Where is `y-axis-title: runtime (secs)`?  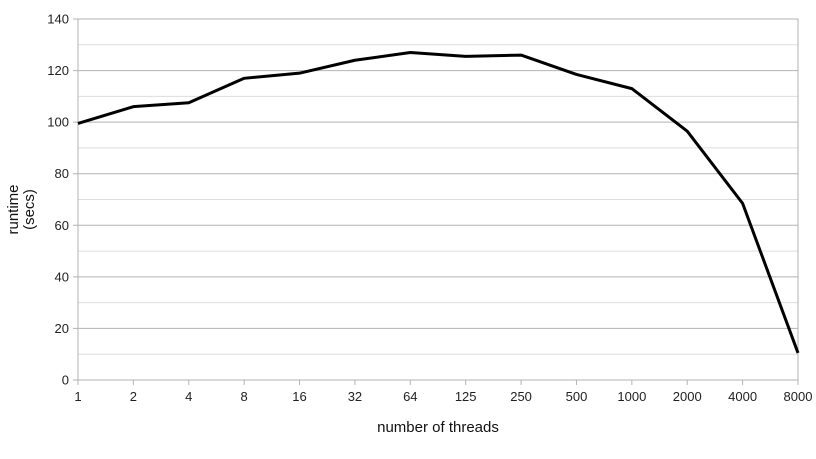
y-axis-title: runtime (secs) is located at coordinates (21, 209).